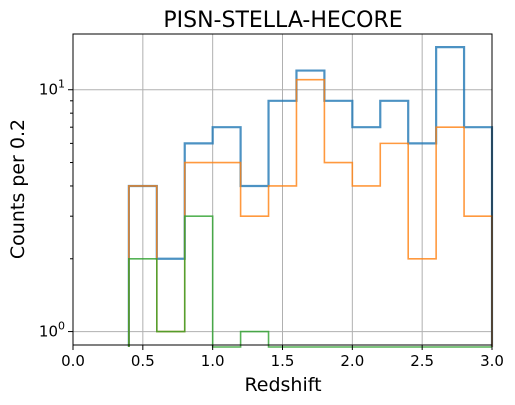 This screenshot has width=515, height=405. What do you see at coordinates (213, 361) in the screenshot?
I see `x-tick-label: 1.0` at bounding box center [213, 361].